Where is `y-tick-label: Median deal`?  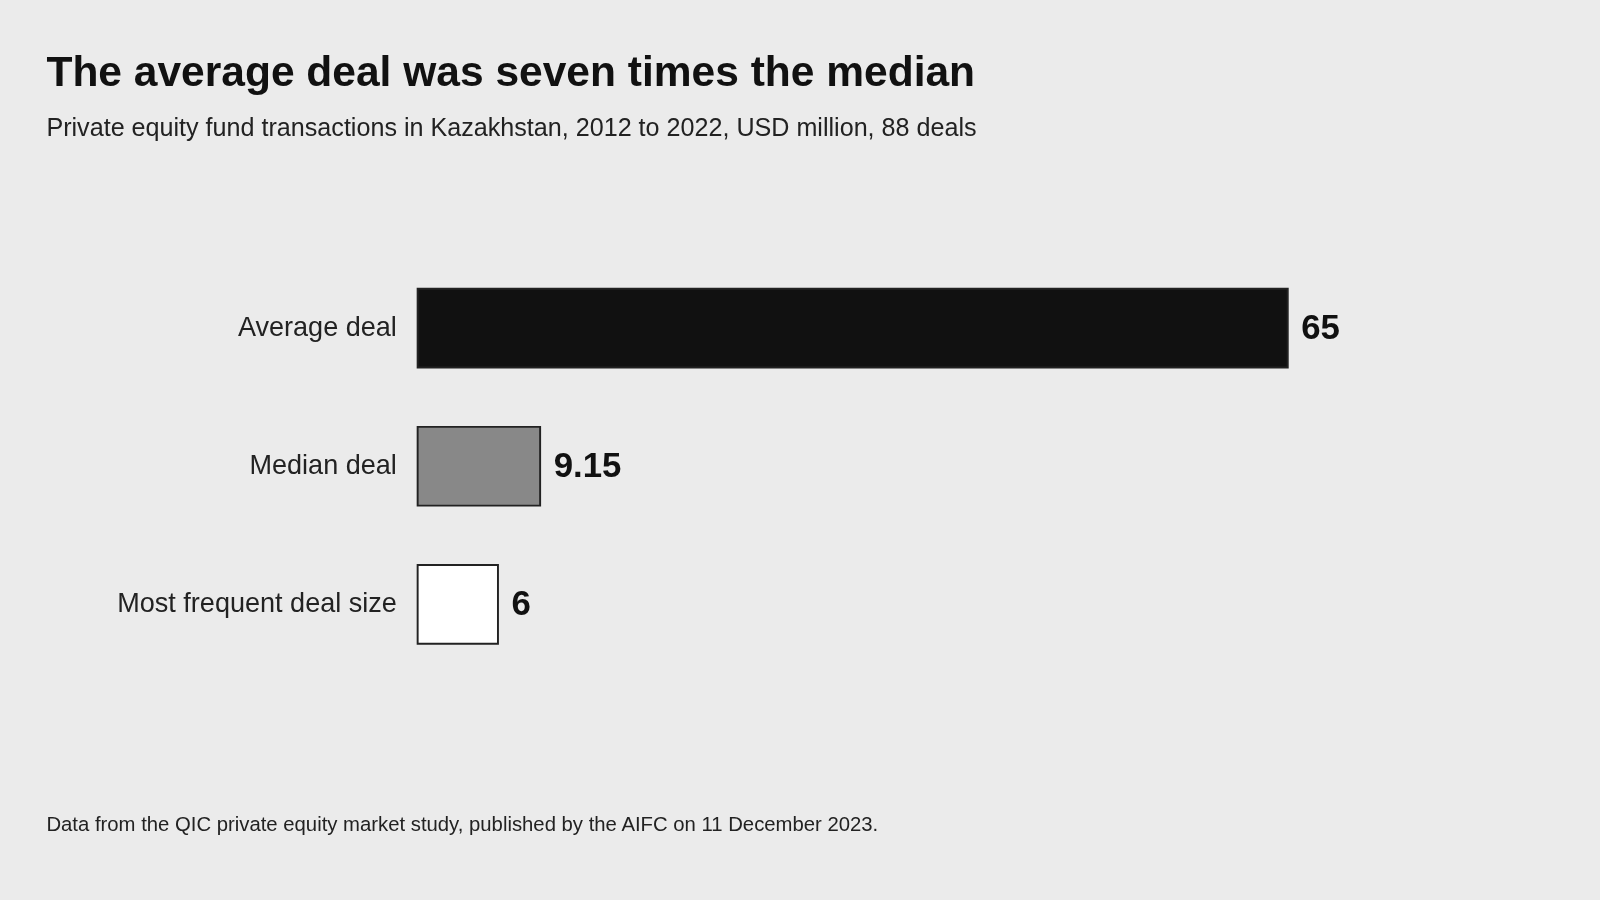 y-tick-label: Median deal is located at coordinates (323, 464).